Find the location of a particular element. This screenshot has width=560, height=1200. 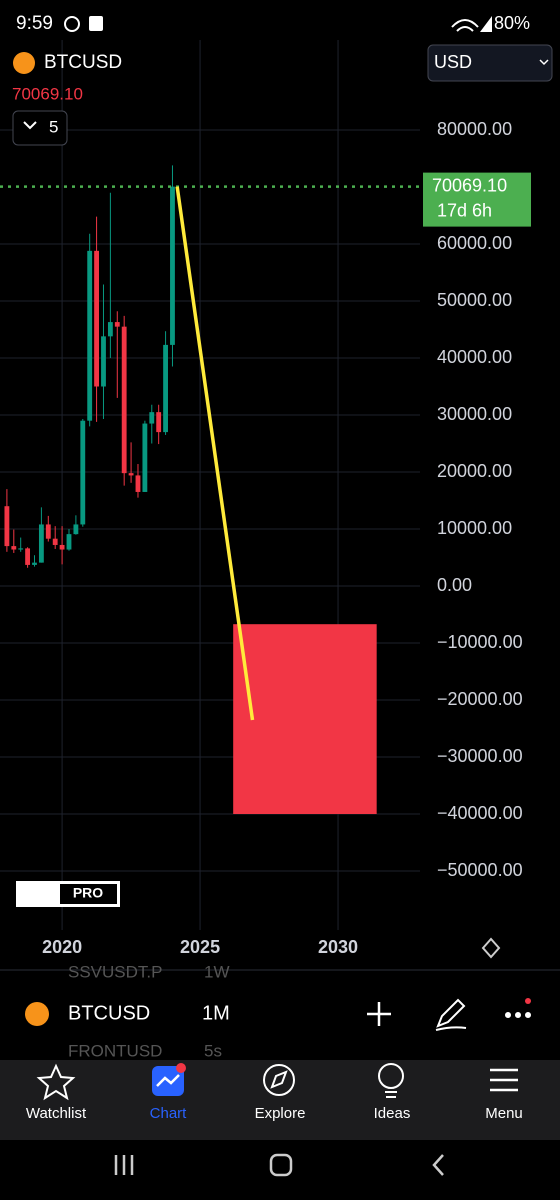

x-tick-label: 2025 is located at coordinates (200, 947).